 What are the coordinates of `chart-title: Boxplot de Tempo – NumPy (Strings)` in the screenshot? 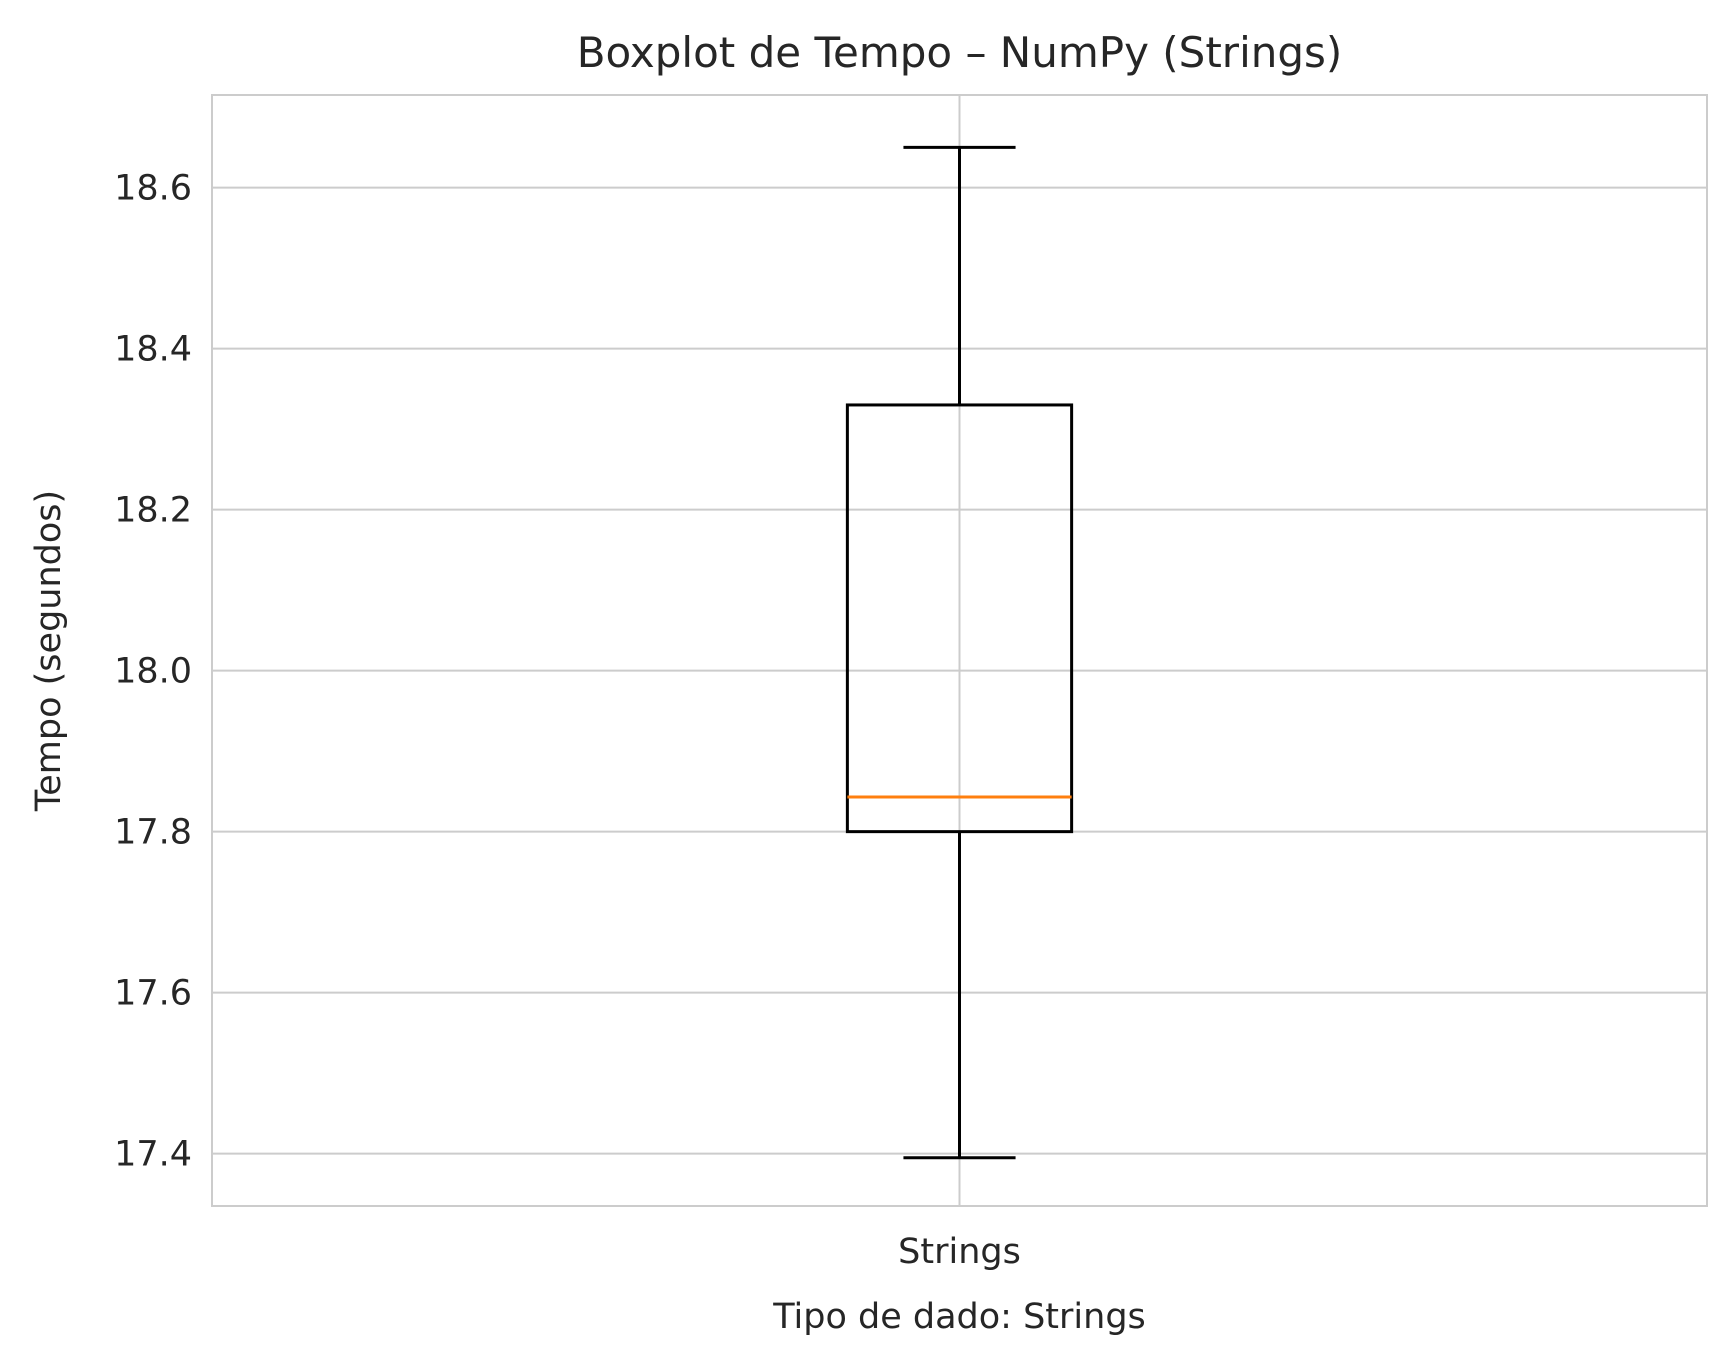 It's located at (960, 52).